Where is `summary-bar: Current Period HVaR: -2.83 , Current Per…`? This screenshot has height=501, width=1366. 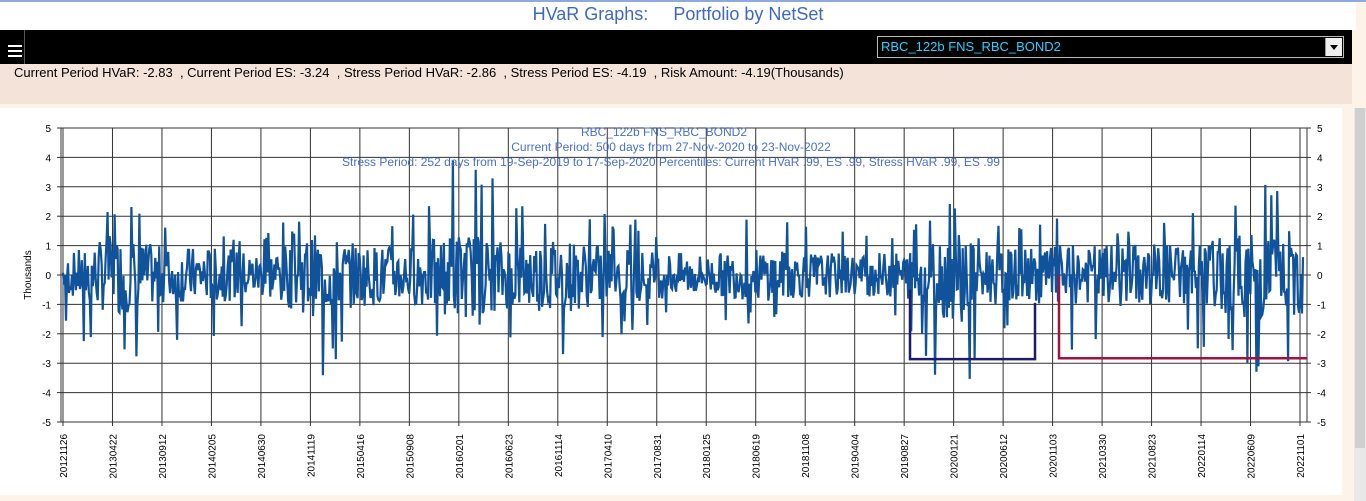
summary-bar: Current Period HVaR: -2.83 , Current Per… is located at coordinates (676, 84).